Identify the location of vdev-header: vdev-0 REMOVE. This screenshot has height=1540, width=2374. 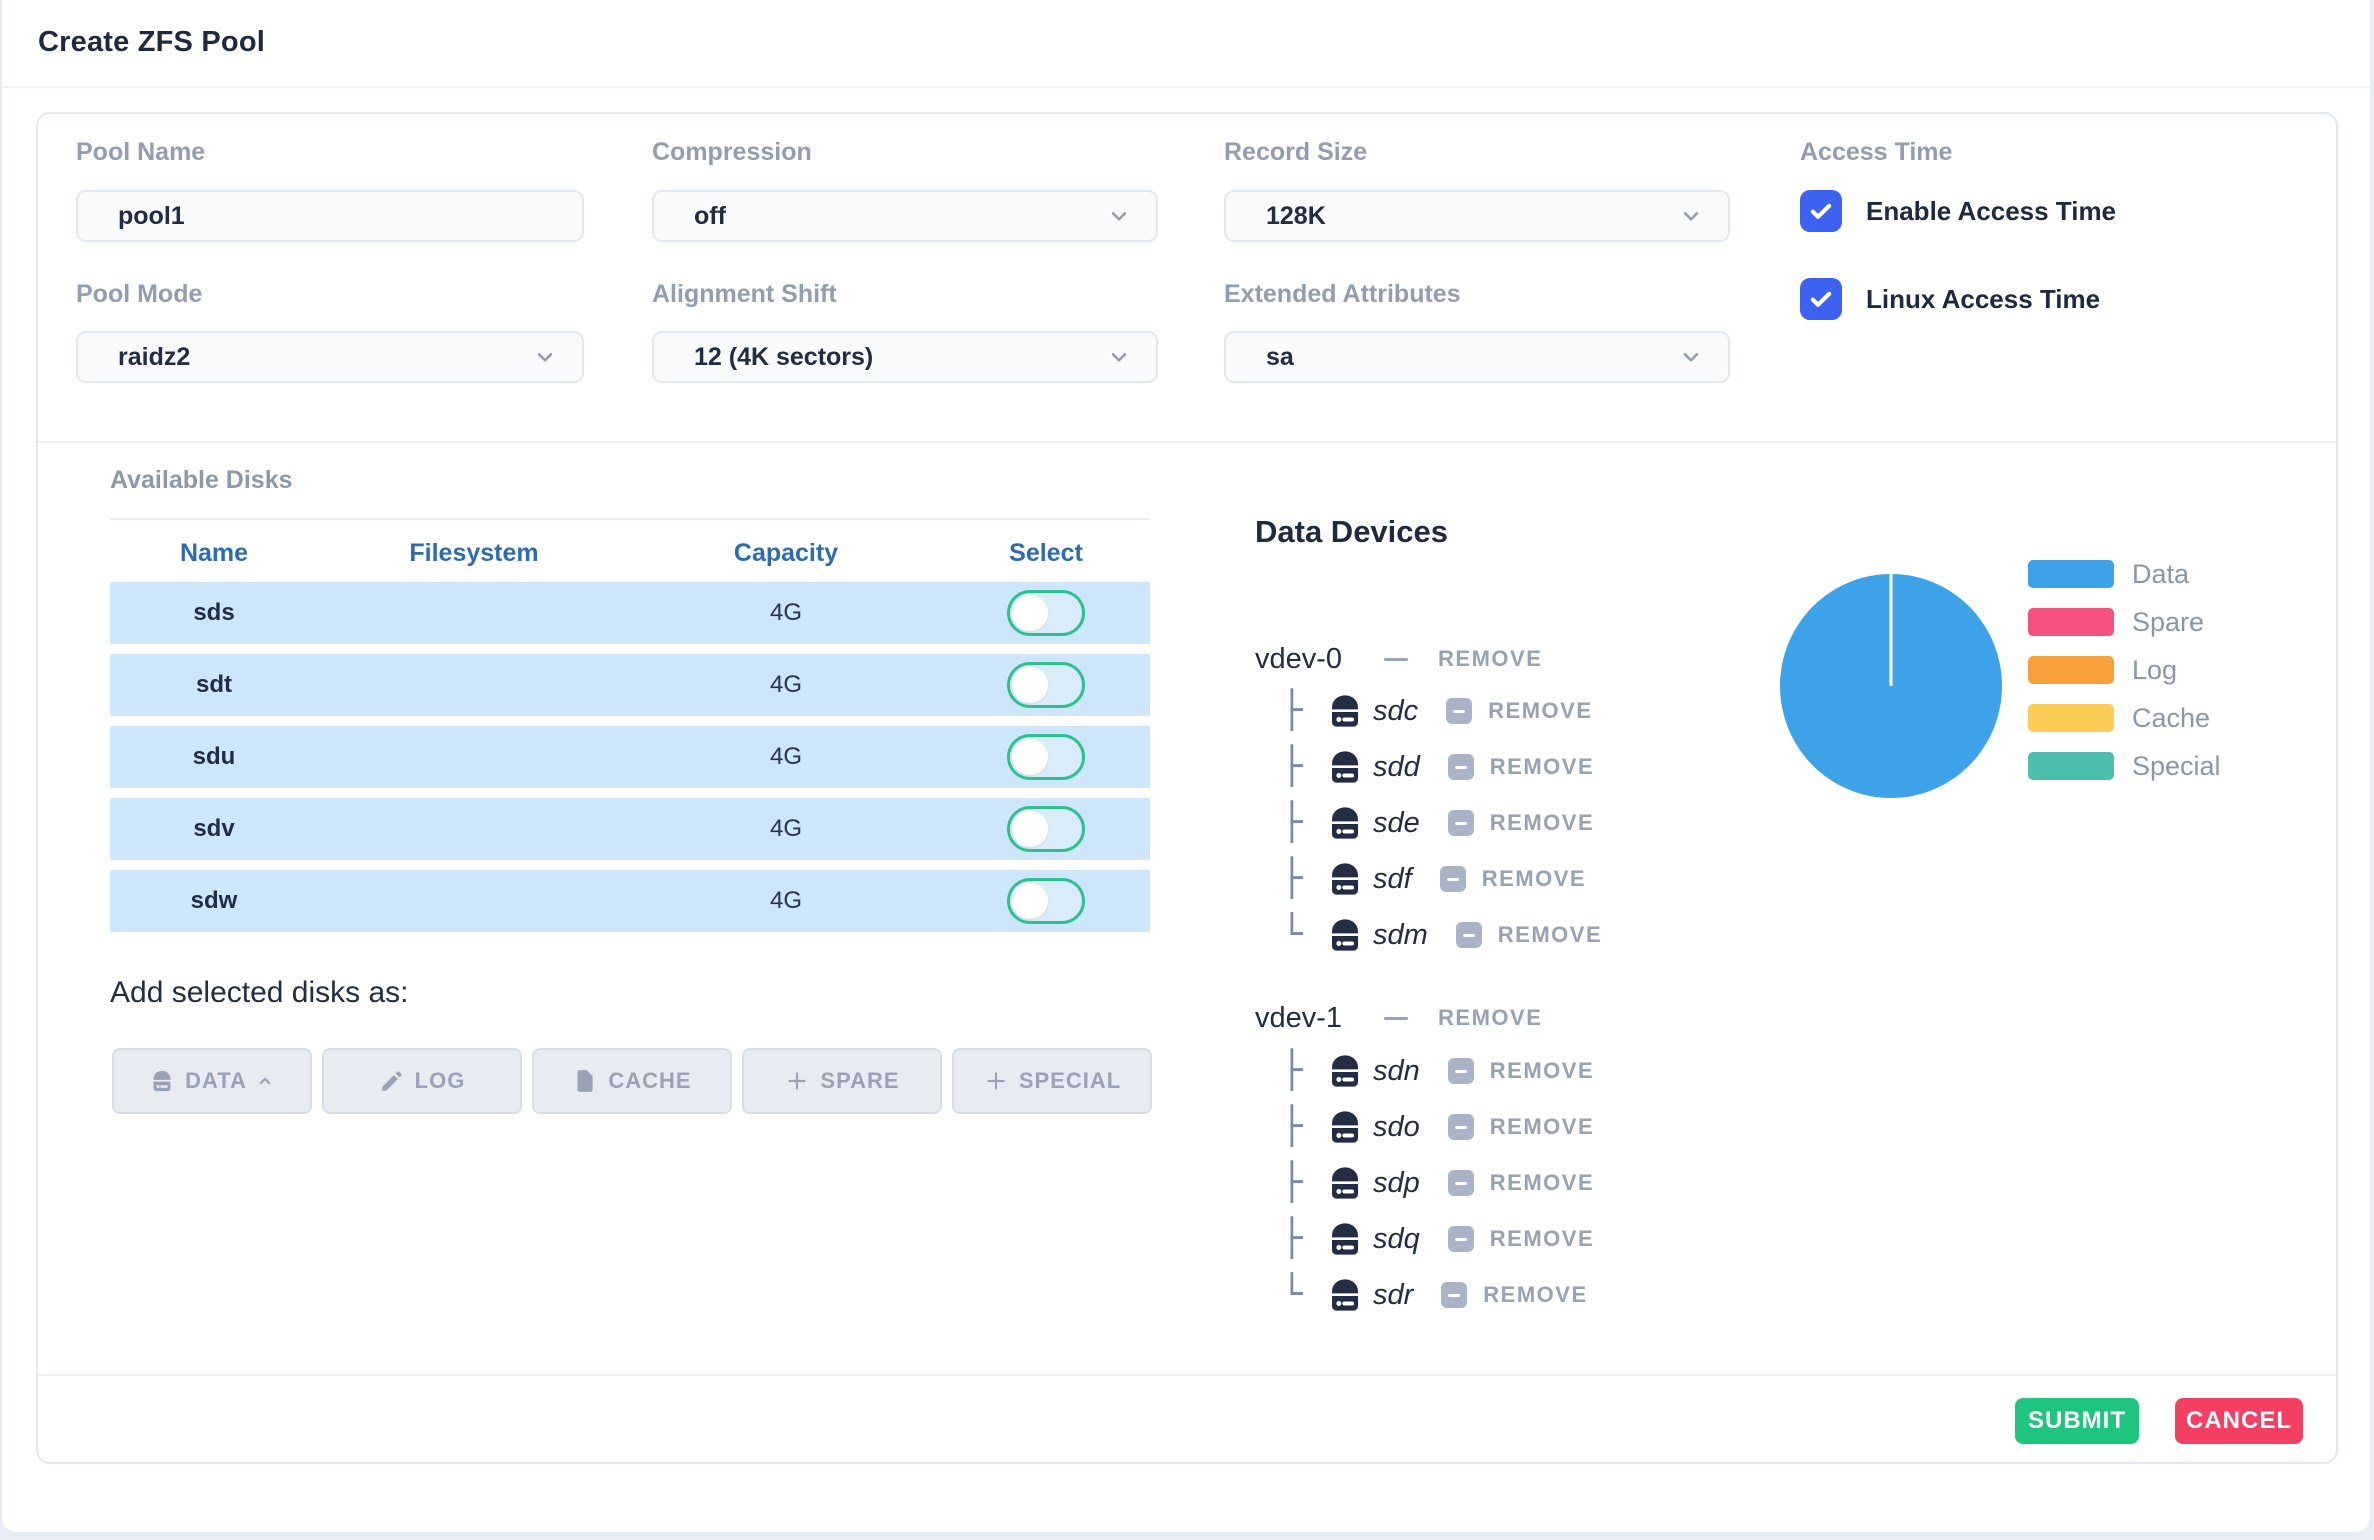
(1398, 659).